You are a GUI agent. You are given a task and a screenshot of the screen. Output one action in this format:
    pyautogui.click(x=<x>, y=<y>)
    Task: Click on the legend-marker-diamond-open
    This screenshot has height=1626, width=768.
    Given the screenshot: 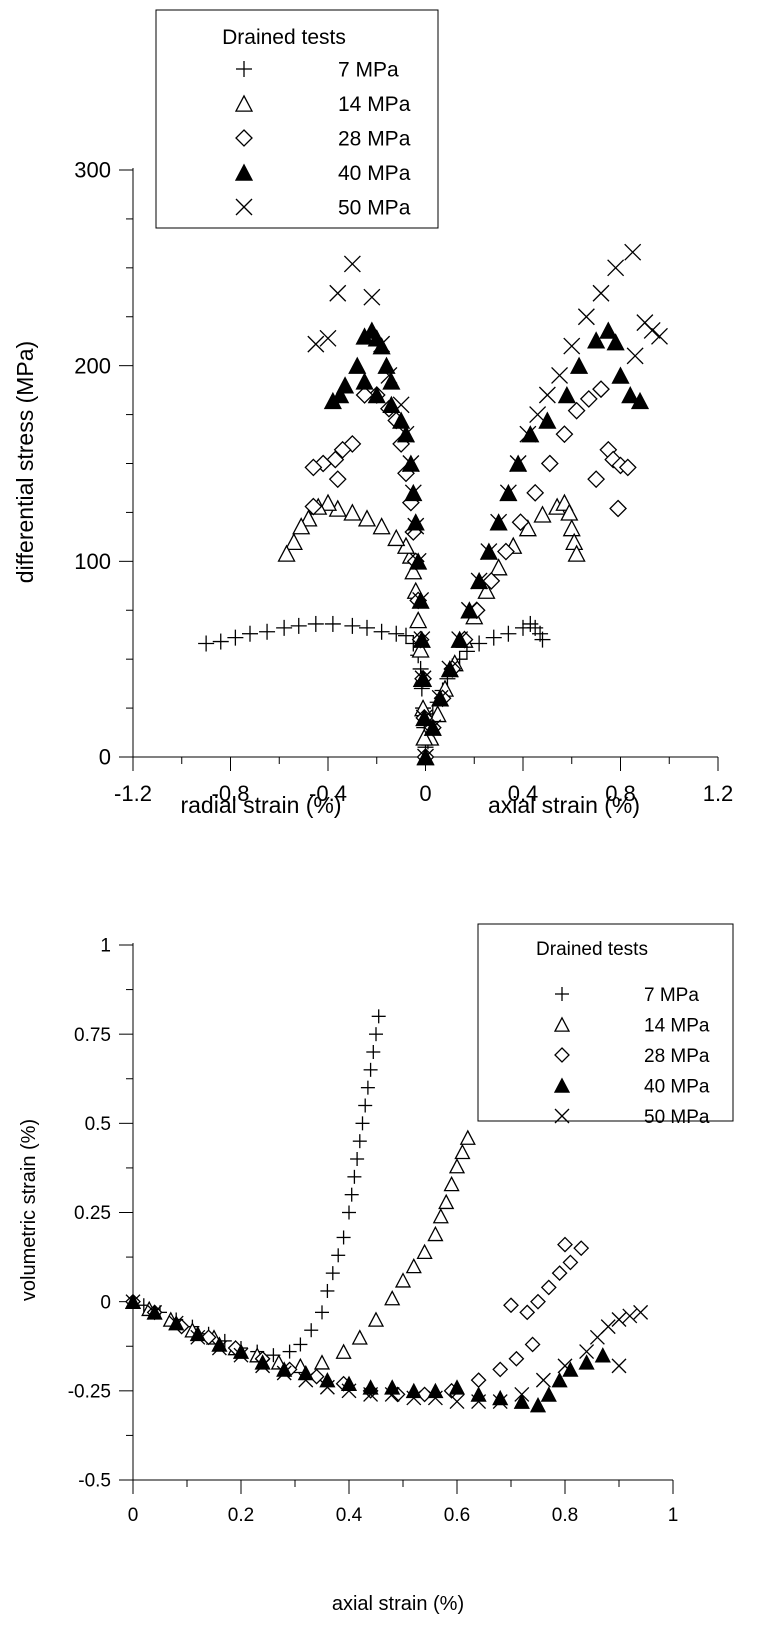 What is the action you would take?
    pyautogui.click(x=562, y=1055)
    